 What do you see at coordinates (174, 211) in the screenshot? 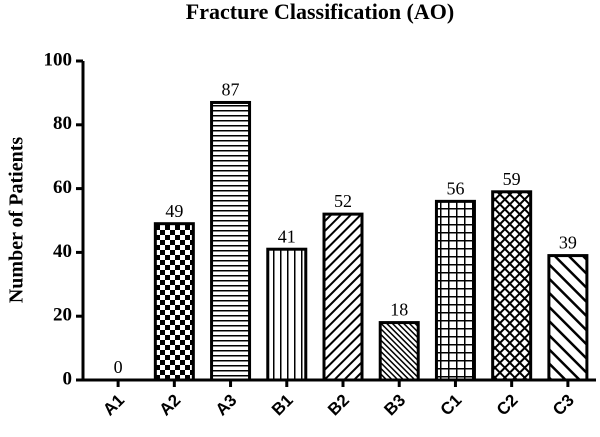
I see `value-label: 49` at bounding box center [174, 211].